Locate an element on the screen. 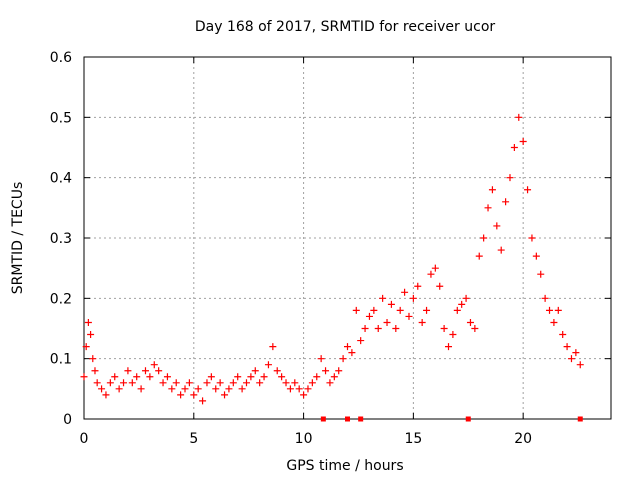 The image size is (640, 480). y-tick-label: 0.3 is located at coordinates (61, 239).